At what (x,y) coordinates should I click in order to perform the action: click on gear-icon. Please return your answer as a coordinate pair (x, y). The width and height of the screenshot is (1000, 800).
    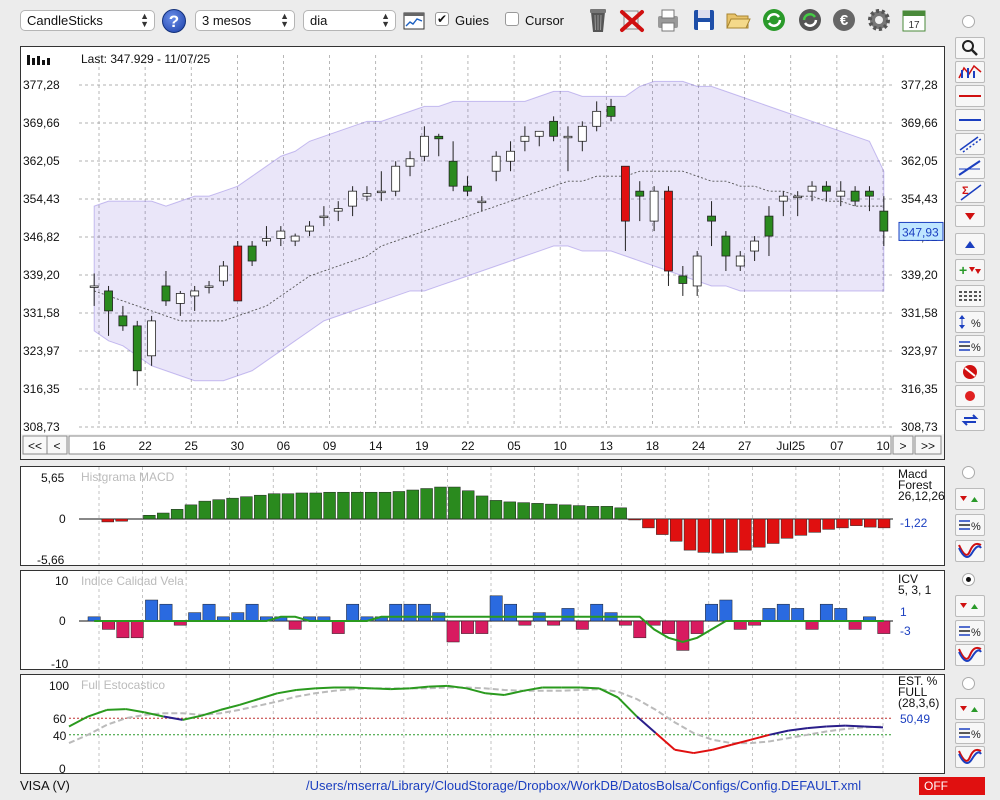
    Looking at the image, I should click on (879, 20).